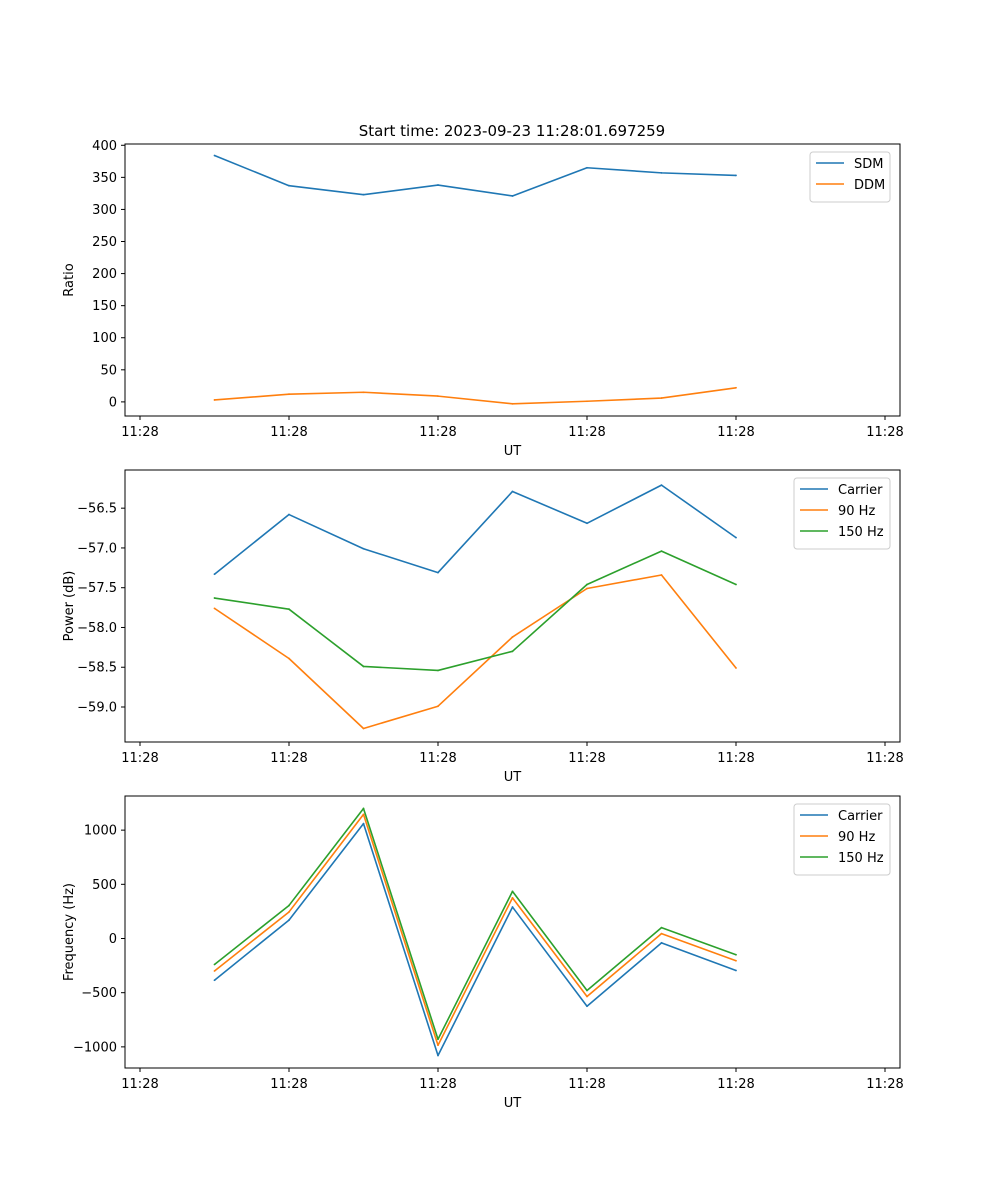 Image resolution: width=1000 pixels, height=1200 pixels. I want to click on series-line-ddm, so click(475, 395).